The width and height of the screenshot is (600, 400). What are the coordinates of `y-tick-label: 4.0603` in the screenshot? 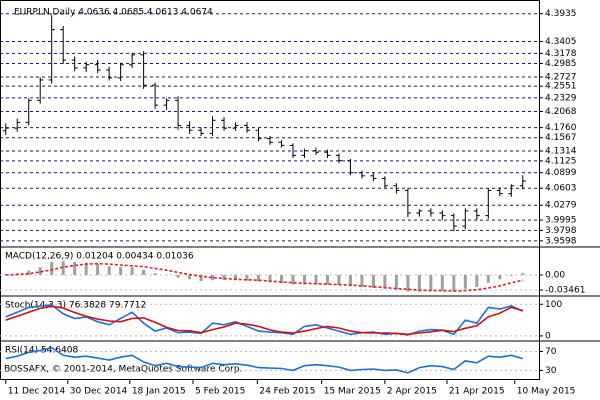 It's located at (561, 189).